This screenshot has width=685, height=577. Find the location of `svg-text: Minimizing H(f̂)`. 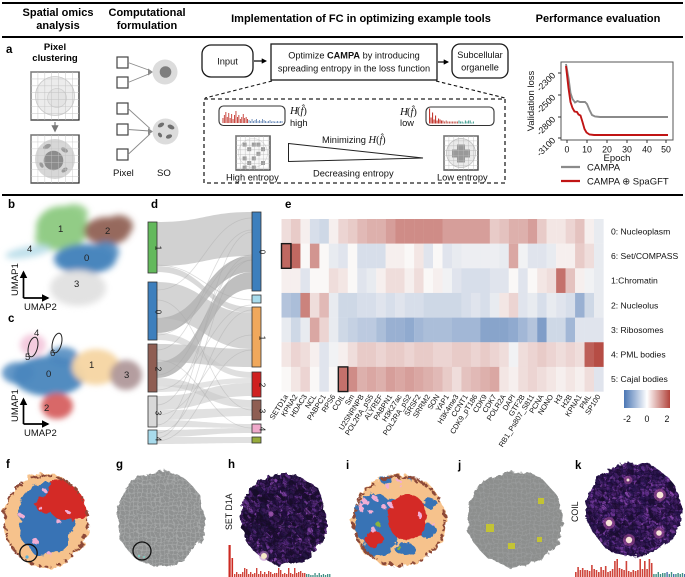

svg-text: Minimizing H(f̂) is located at coordinates (354, 139).